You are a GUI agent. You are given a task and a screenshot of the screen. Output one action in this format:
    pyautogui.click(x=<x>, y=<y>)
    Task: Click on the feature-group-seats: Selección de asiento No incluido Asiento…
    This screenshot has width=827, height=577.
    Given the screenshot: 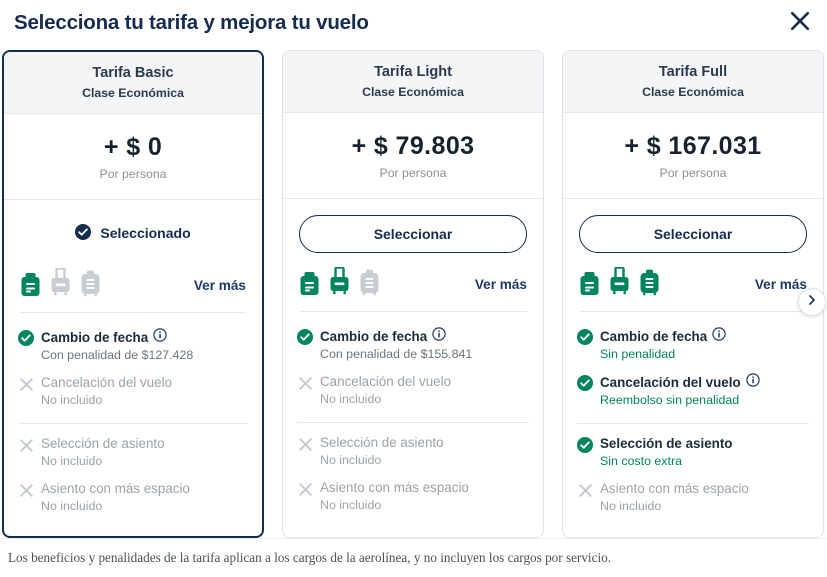 What is the action you would take?
    pyautogui.click(x=133, y=475)
    